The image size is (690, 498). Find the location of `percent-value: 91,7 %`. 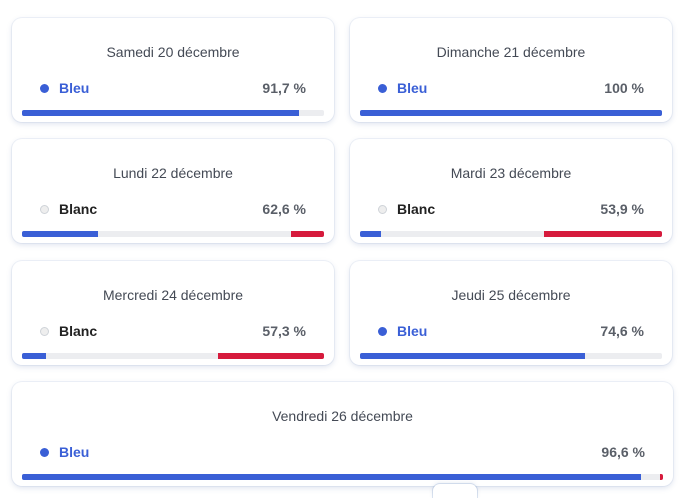

percent-value: 91,7 % is located at coordinates (284, 88).